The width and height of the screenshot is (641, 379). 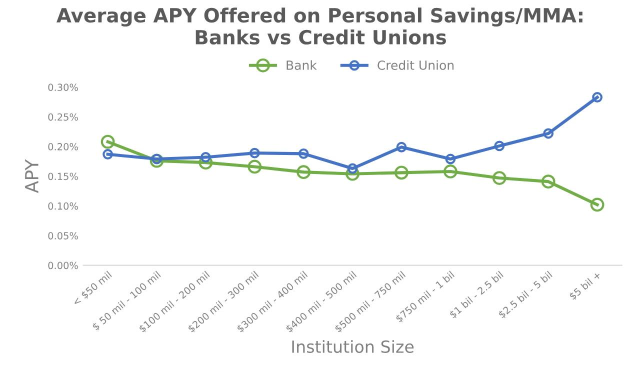 I want to click on y-tick-label: 0.05%, so click(x=63, y=236).